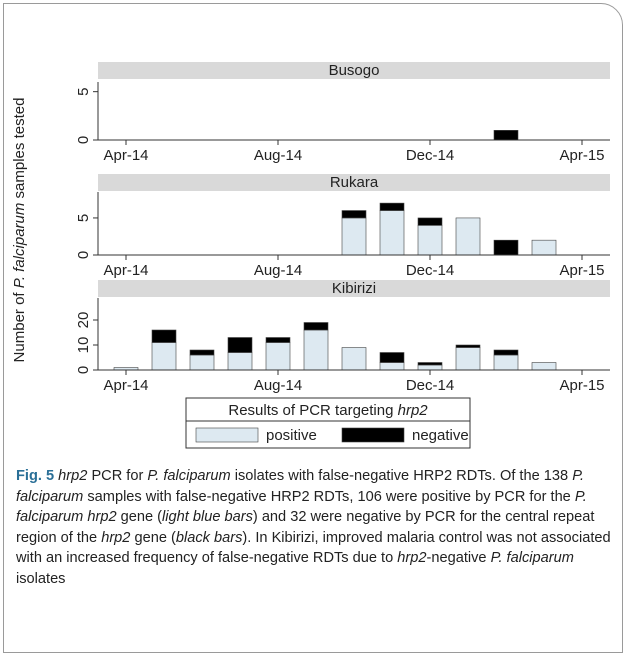 The image size is (627, 659). Describe the element at coordinates (35, 476) in the screenshot. I see `text-segment: Fig. 5` at that location.